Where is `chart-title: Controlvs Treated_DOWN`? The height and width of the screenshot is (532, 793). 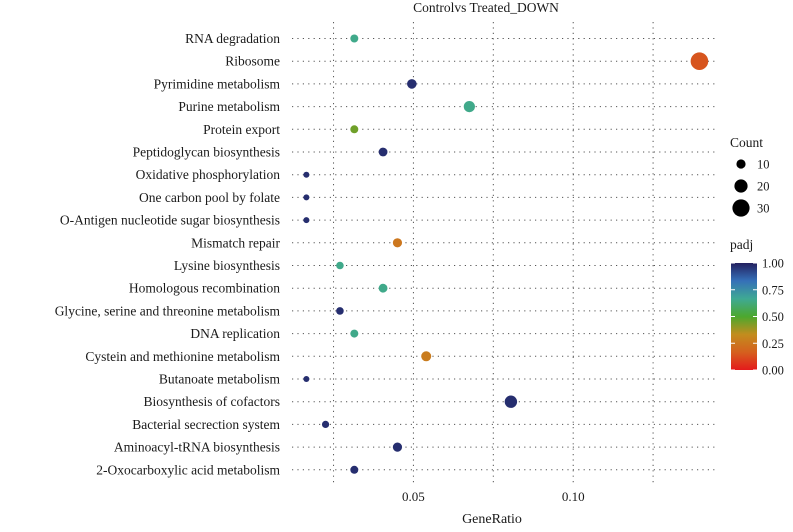
chart-title: Controlvs Treated_DOWN is located at coordinates (486, 7).